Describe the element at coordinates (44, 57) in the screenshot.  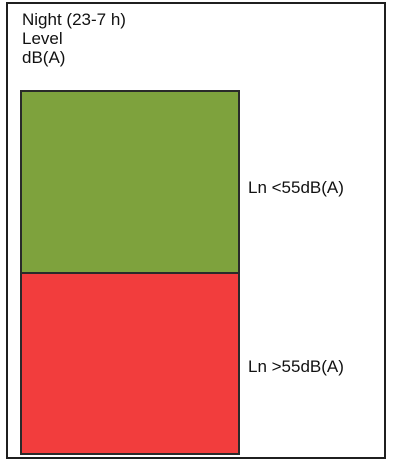
I see `legend-unit: dB(A)` at that location.